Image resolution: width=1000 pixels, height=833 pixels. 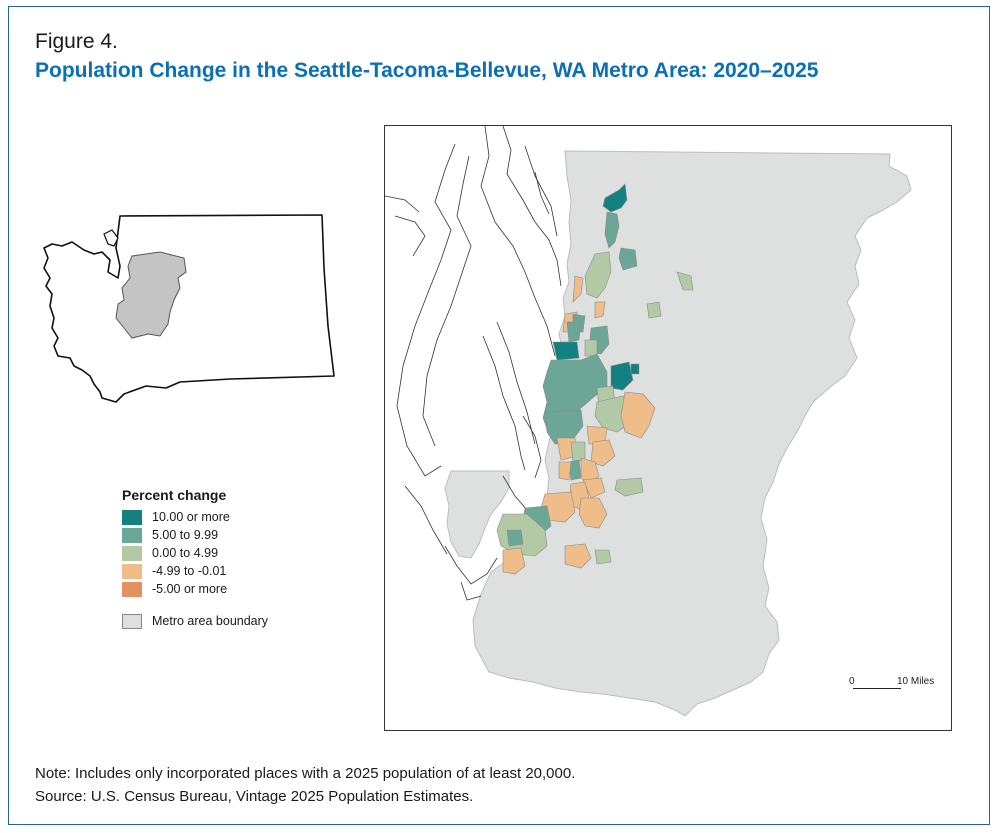 I want to click on legend-label: -4.99 to -0.01, so click(x=189, y=571).